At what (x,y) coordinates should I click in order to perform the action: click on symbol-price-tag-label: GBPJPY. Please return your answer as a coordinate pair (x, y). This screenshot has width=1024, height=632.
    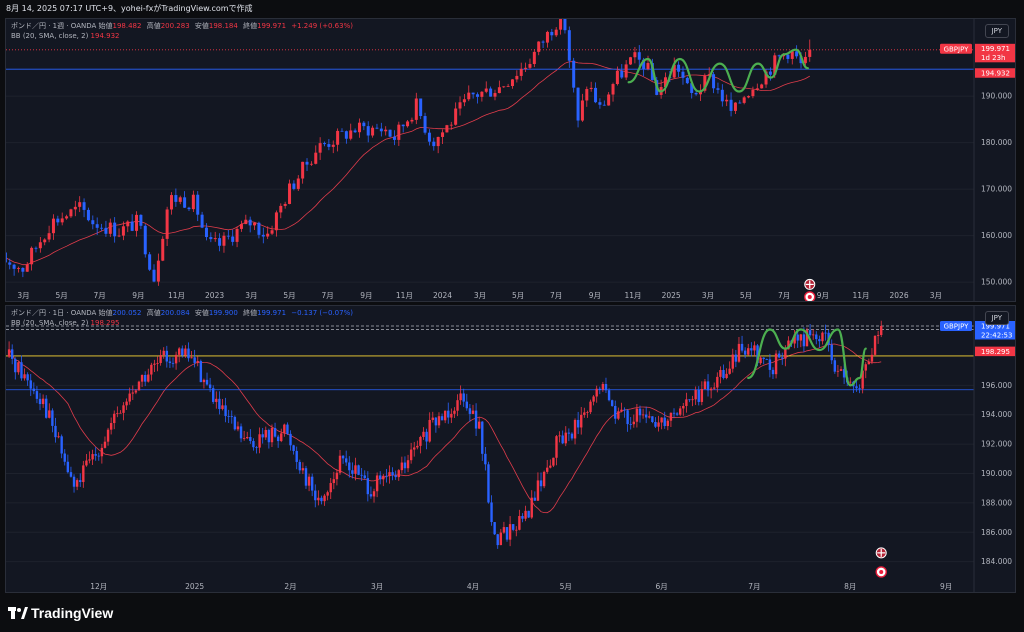
    Looking at the image, I should click on (957, 326).